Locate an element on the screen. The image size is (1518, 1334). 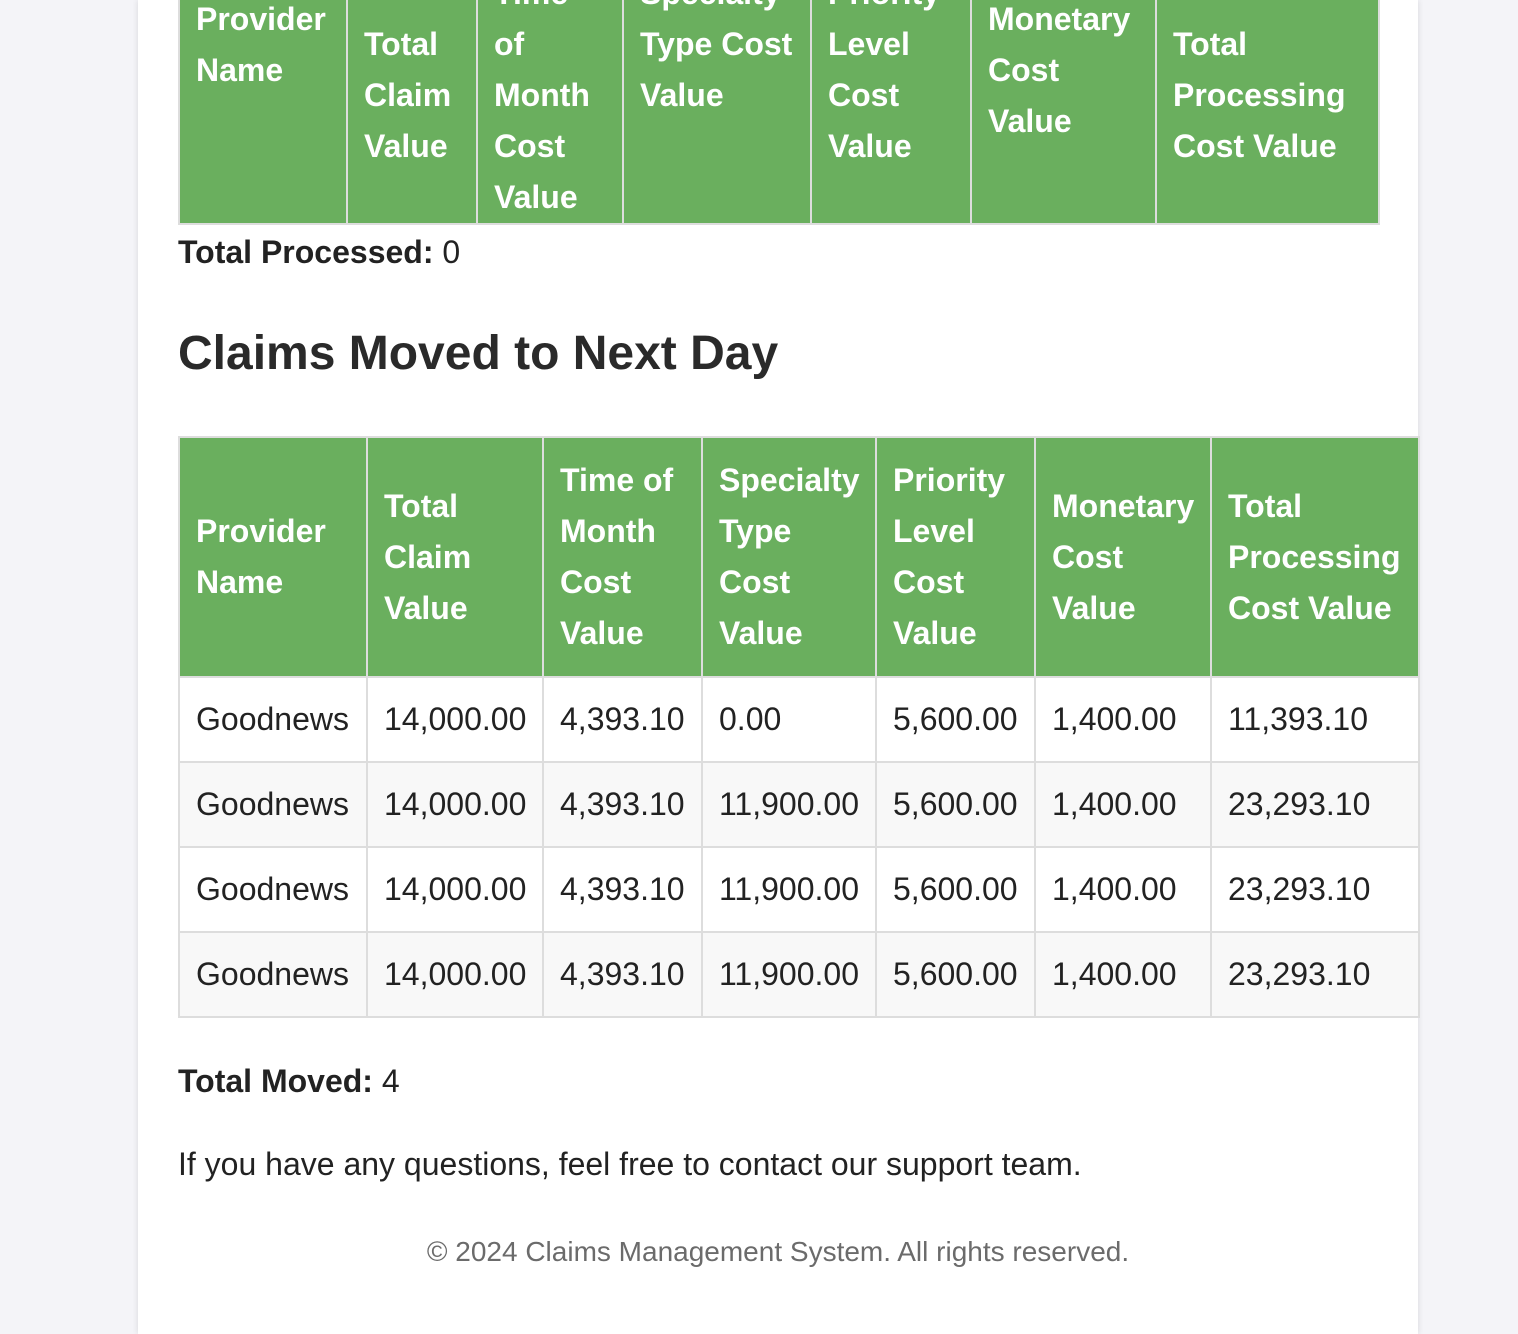
total-processed-label: Total Processed: is located at coordinates (306, 252).